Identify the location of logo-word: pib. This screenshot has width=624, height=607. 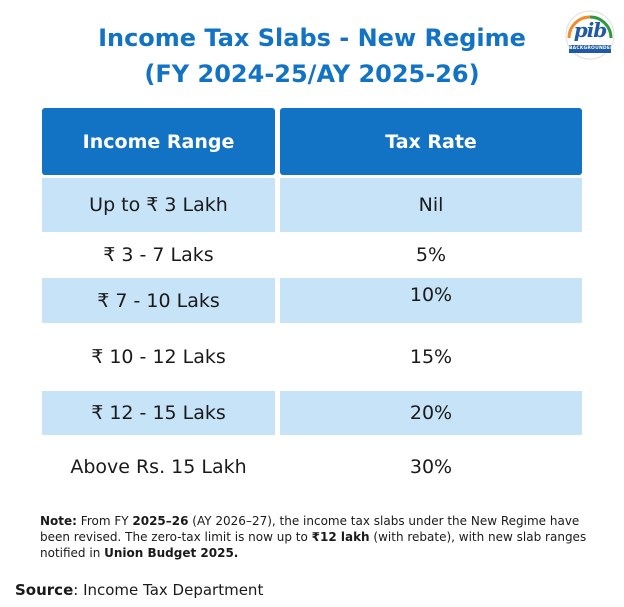
(590, 30).